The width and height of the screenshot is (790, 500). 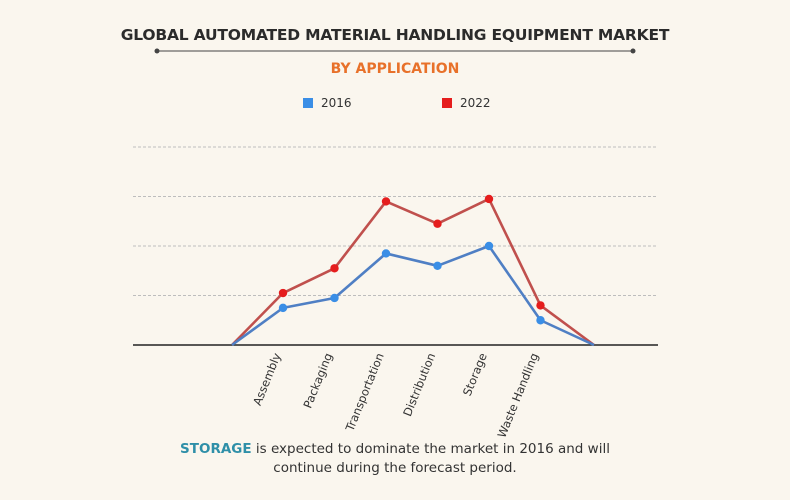 I want to click on series-line-2016, so click(x=413, y=295).